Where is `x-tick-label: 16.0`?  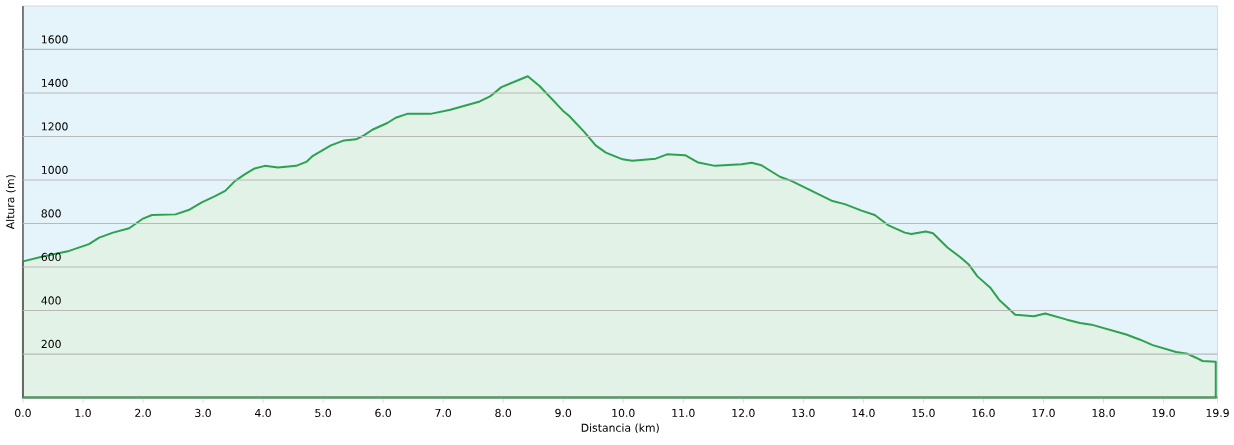 x-tick-label: 16.0 is located at coordinates (983, 412).